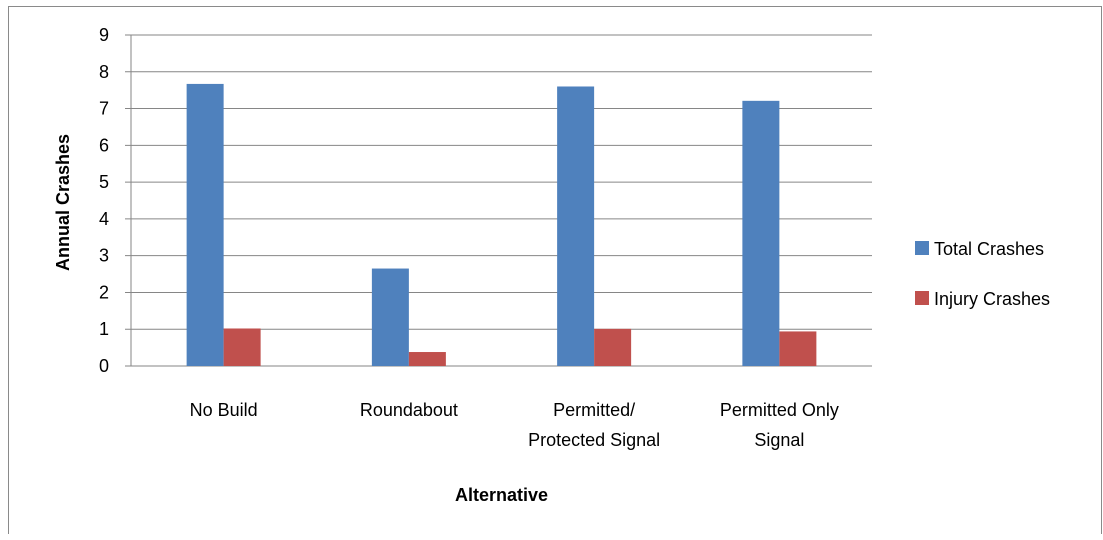 The height and width of the screenshot is (540, 1103). What do you see at coordinates (104, 219) in the screenshot?
I see `y-tick-label: 4` at bounding box center [104, 219].